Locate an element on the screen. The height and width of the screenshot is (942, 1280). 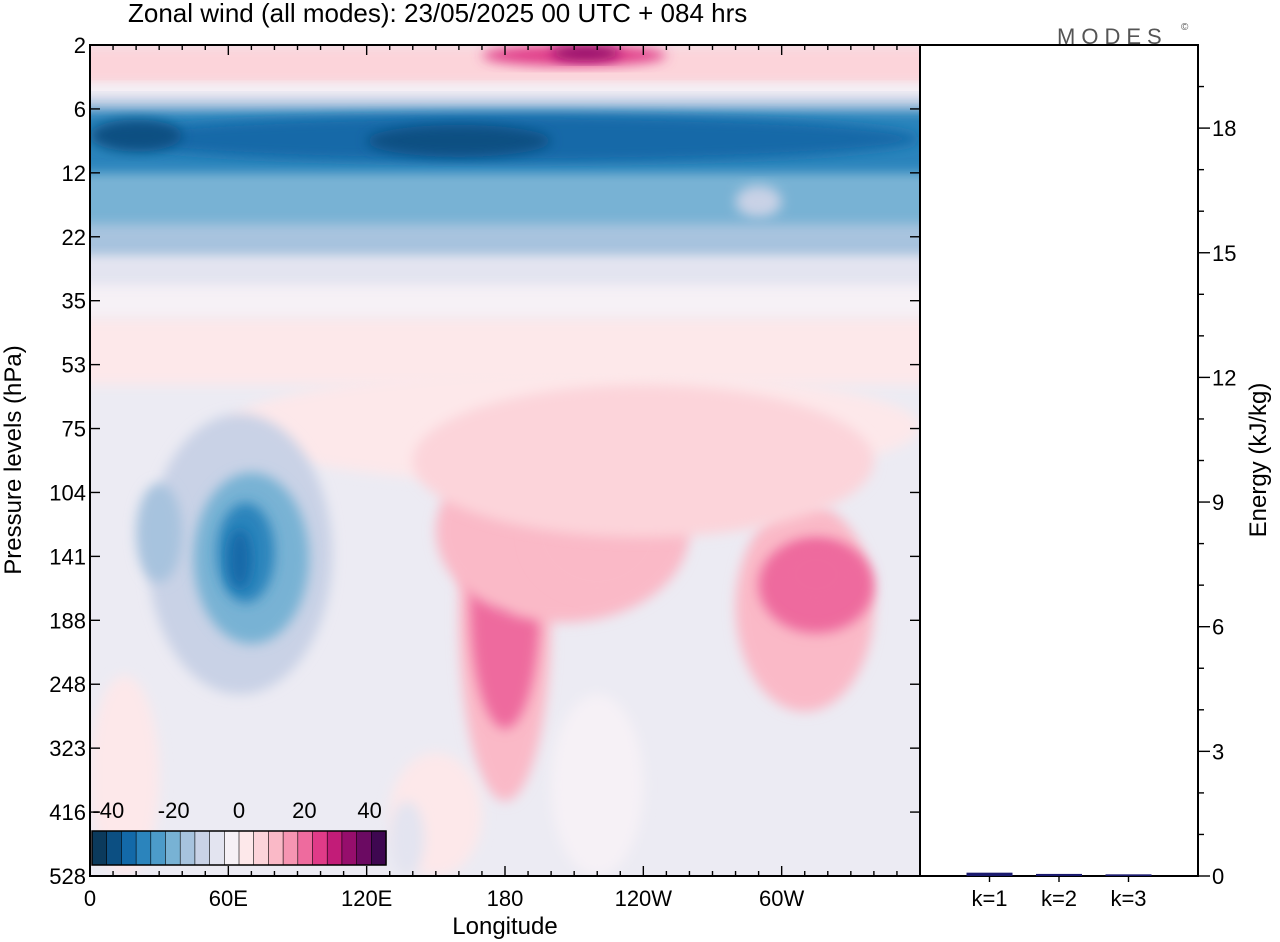
x-axis-label: Longitude is located at coordinates (504, 926).